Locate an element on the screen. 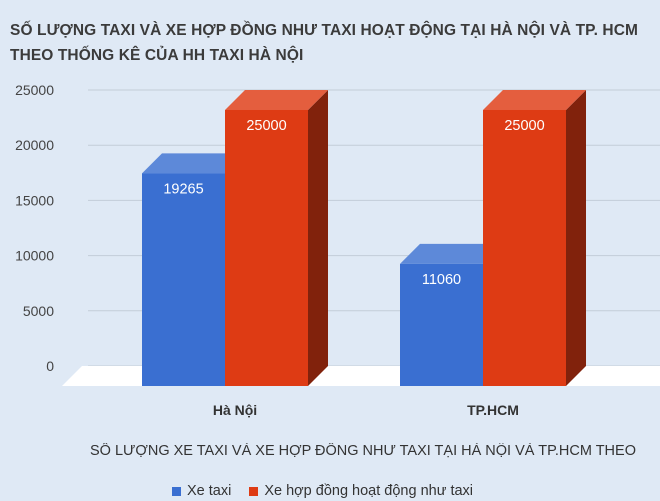 Image resolution: width=660 pixels, height=501 pixels. bar-ha-noi-contract-front is located at coordinates (266, 248).